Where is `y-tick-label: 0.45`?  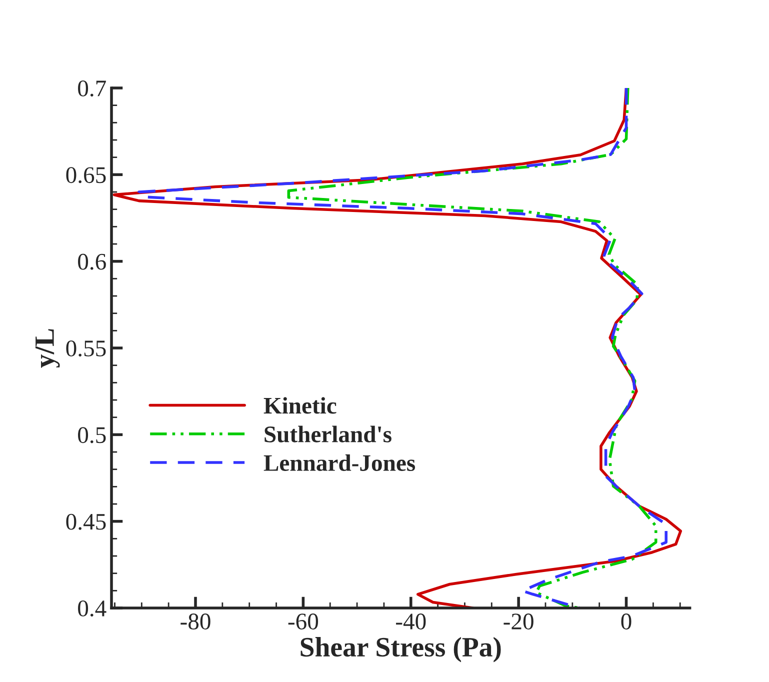 y-tick-label: 0.45 is located at coordinates (86, 522).